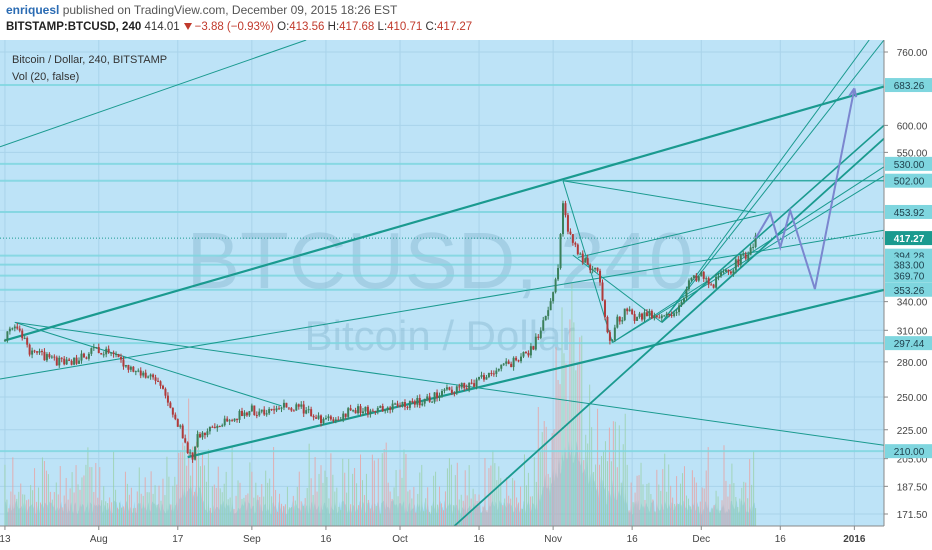  I want to click on volume-legend: Vol (20, false), so click(46, 77).